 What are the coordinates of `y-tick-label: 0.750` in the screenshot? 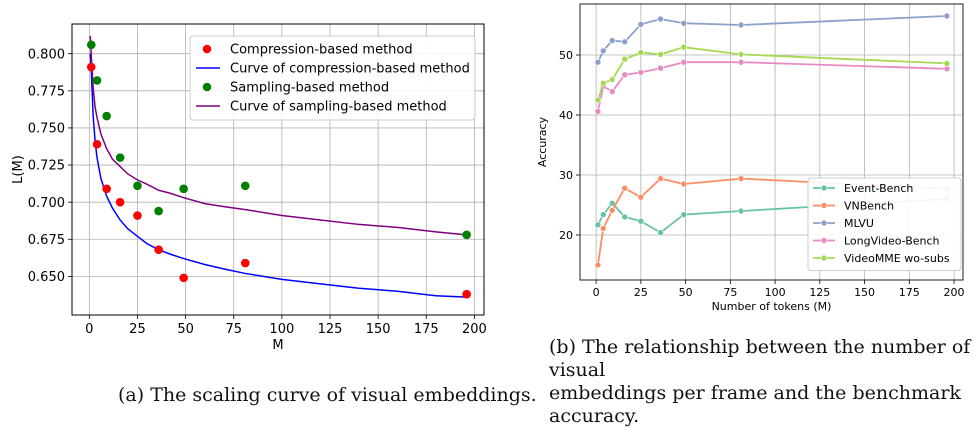 It's located at (46, 129).